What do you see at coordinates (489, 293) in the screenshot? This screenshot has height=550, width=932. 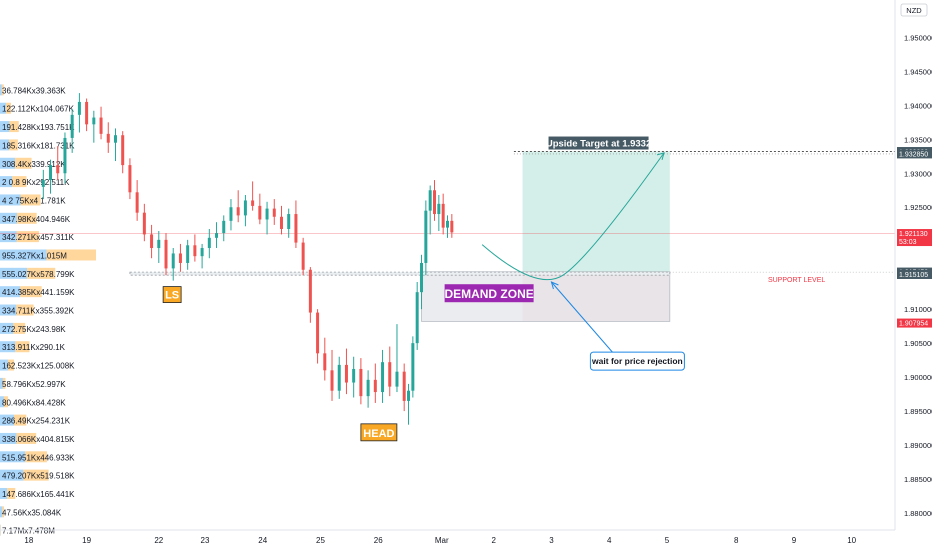 I see `demand-zone-badge` at bounding box center [489, 293].